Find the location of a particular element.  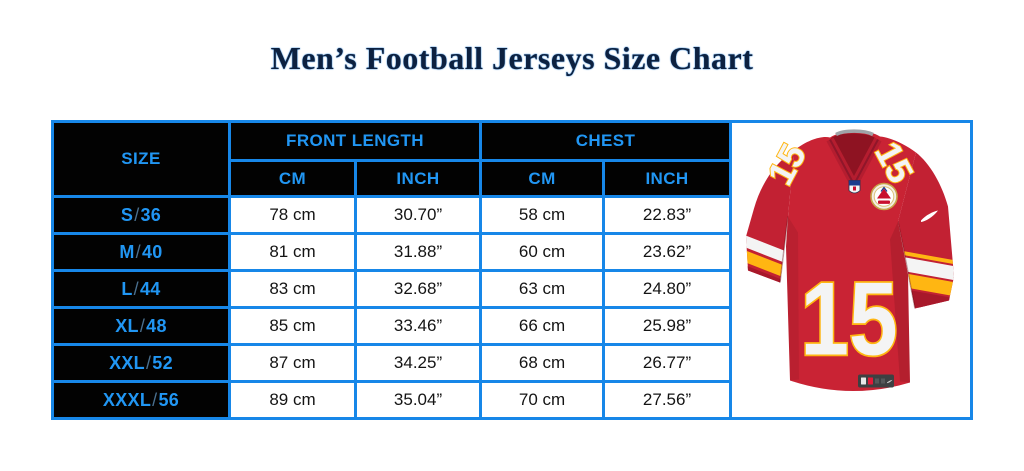

size-cell: M/40 is located at coordinates (141, 252).